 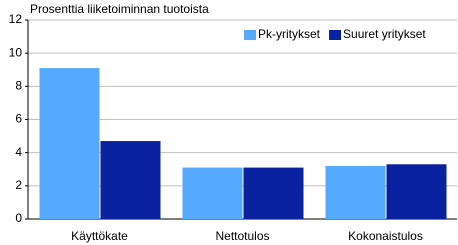 I want to click on y-tick-label: 4, so click(x=18, y=152).